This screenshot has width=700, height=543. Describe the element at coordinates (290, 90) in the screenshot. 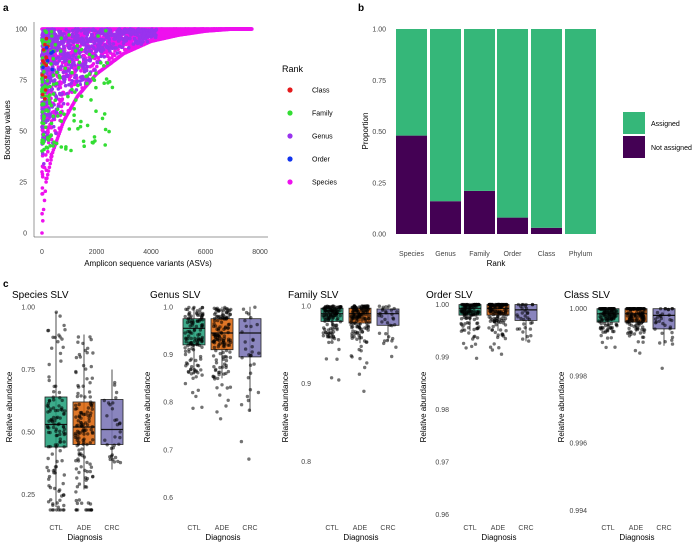

I see `legend-marker-class` at that location.